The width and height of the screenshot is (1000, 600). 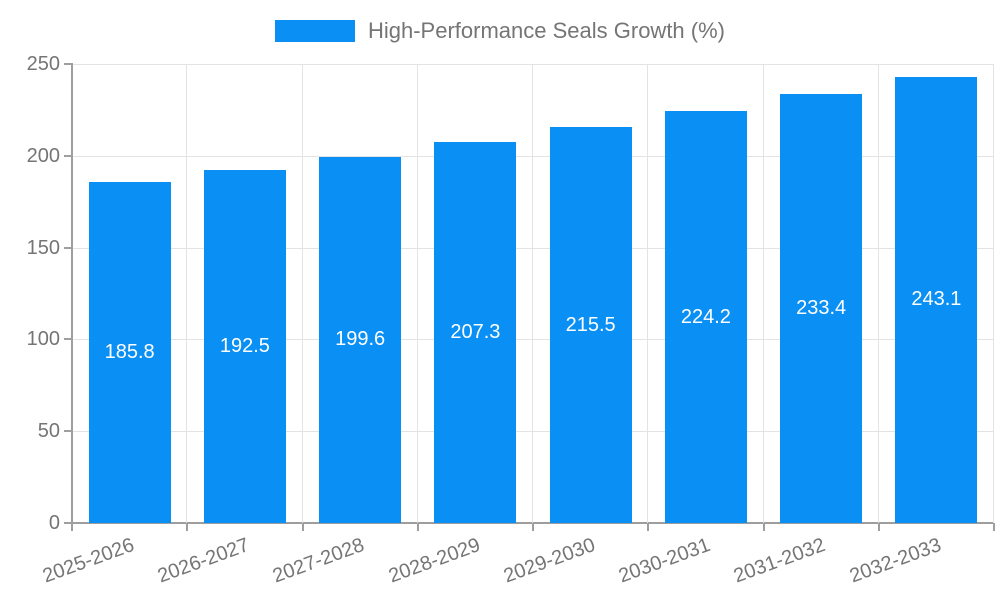 I want to click on y-tick-label: 250, so click(x=43, y=64).